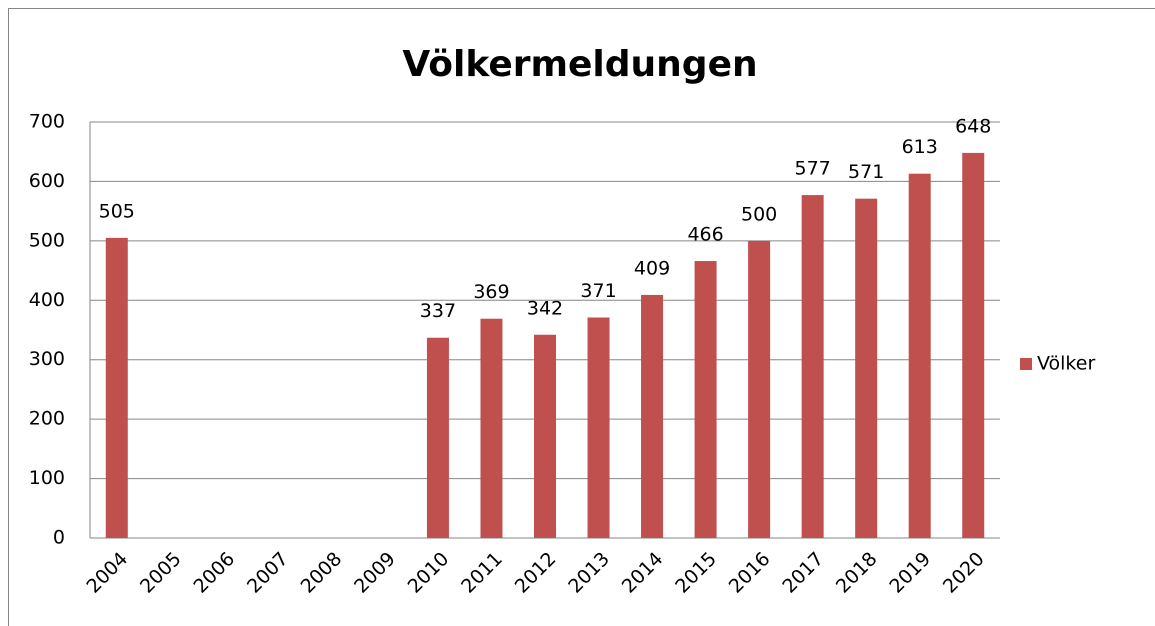 The width and height of the screenshot is (1155, 626). What do you see at coordinates (491, 292) in the screenshot?
I see `data-label: 369` at bounding box center [491, 292].